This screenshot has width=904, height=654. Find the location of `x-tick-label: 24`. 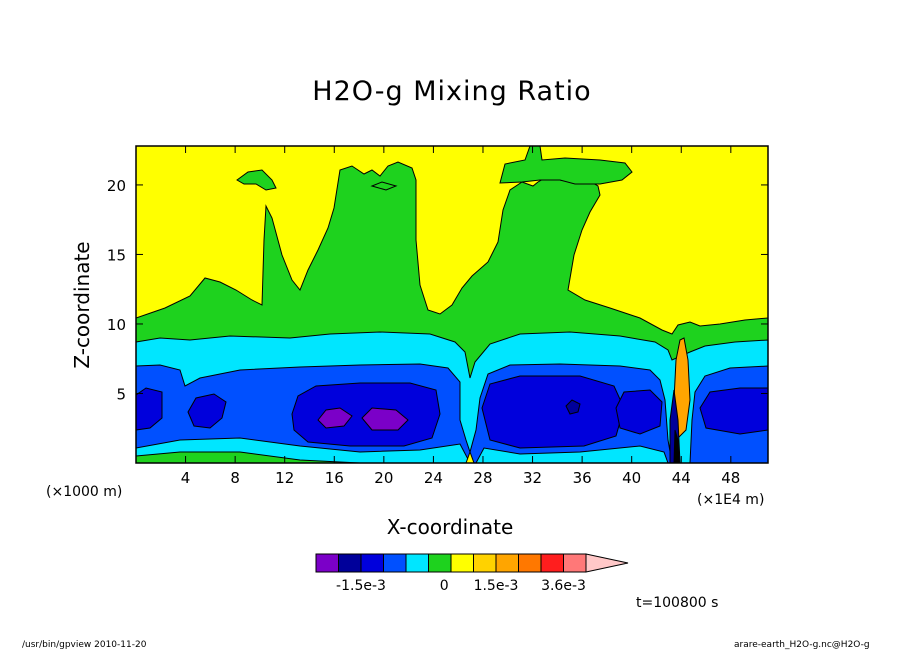

x-tick-label: 24 is located at coordinates (433, 478).